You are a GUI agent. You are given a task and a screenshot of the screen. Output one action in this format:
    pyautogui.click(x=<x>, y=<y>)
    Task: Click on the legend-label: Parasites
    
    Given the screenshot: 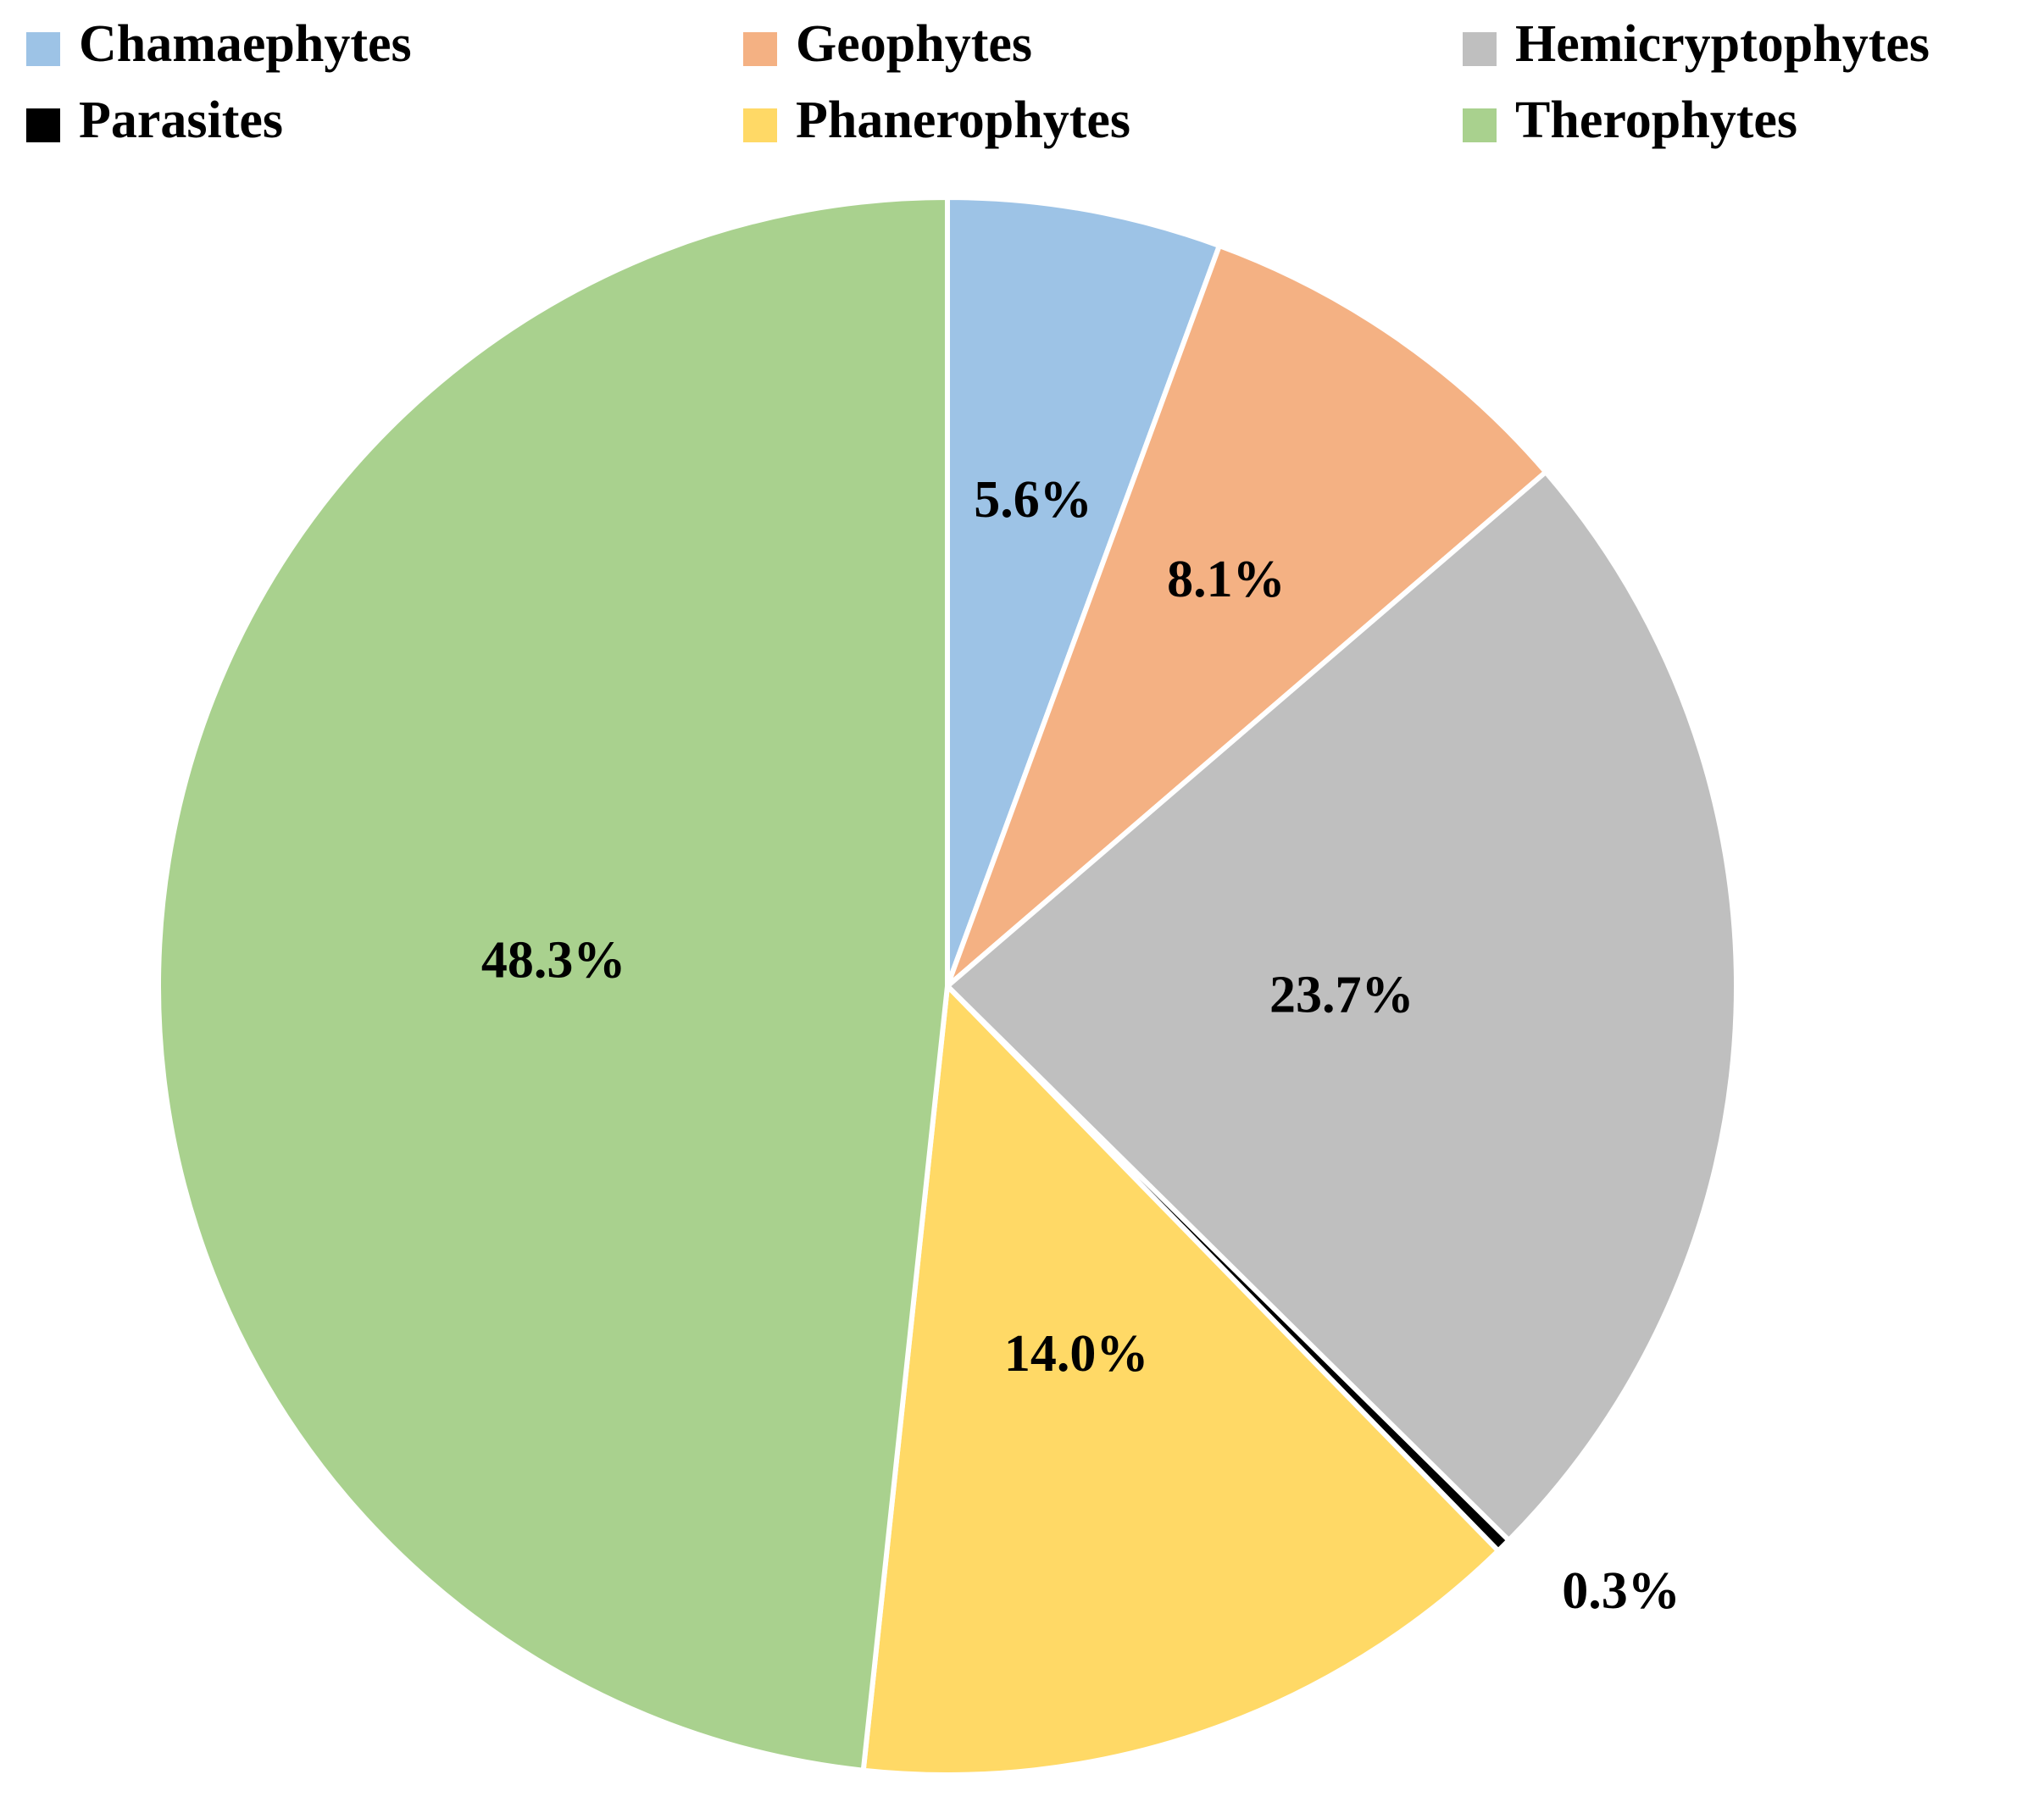 What is the action you would take?
    pyautogui.click(x=181, y=120)
    